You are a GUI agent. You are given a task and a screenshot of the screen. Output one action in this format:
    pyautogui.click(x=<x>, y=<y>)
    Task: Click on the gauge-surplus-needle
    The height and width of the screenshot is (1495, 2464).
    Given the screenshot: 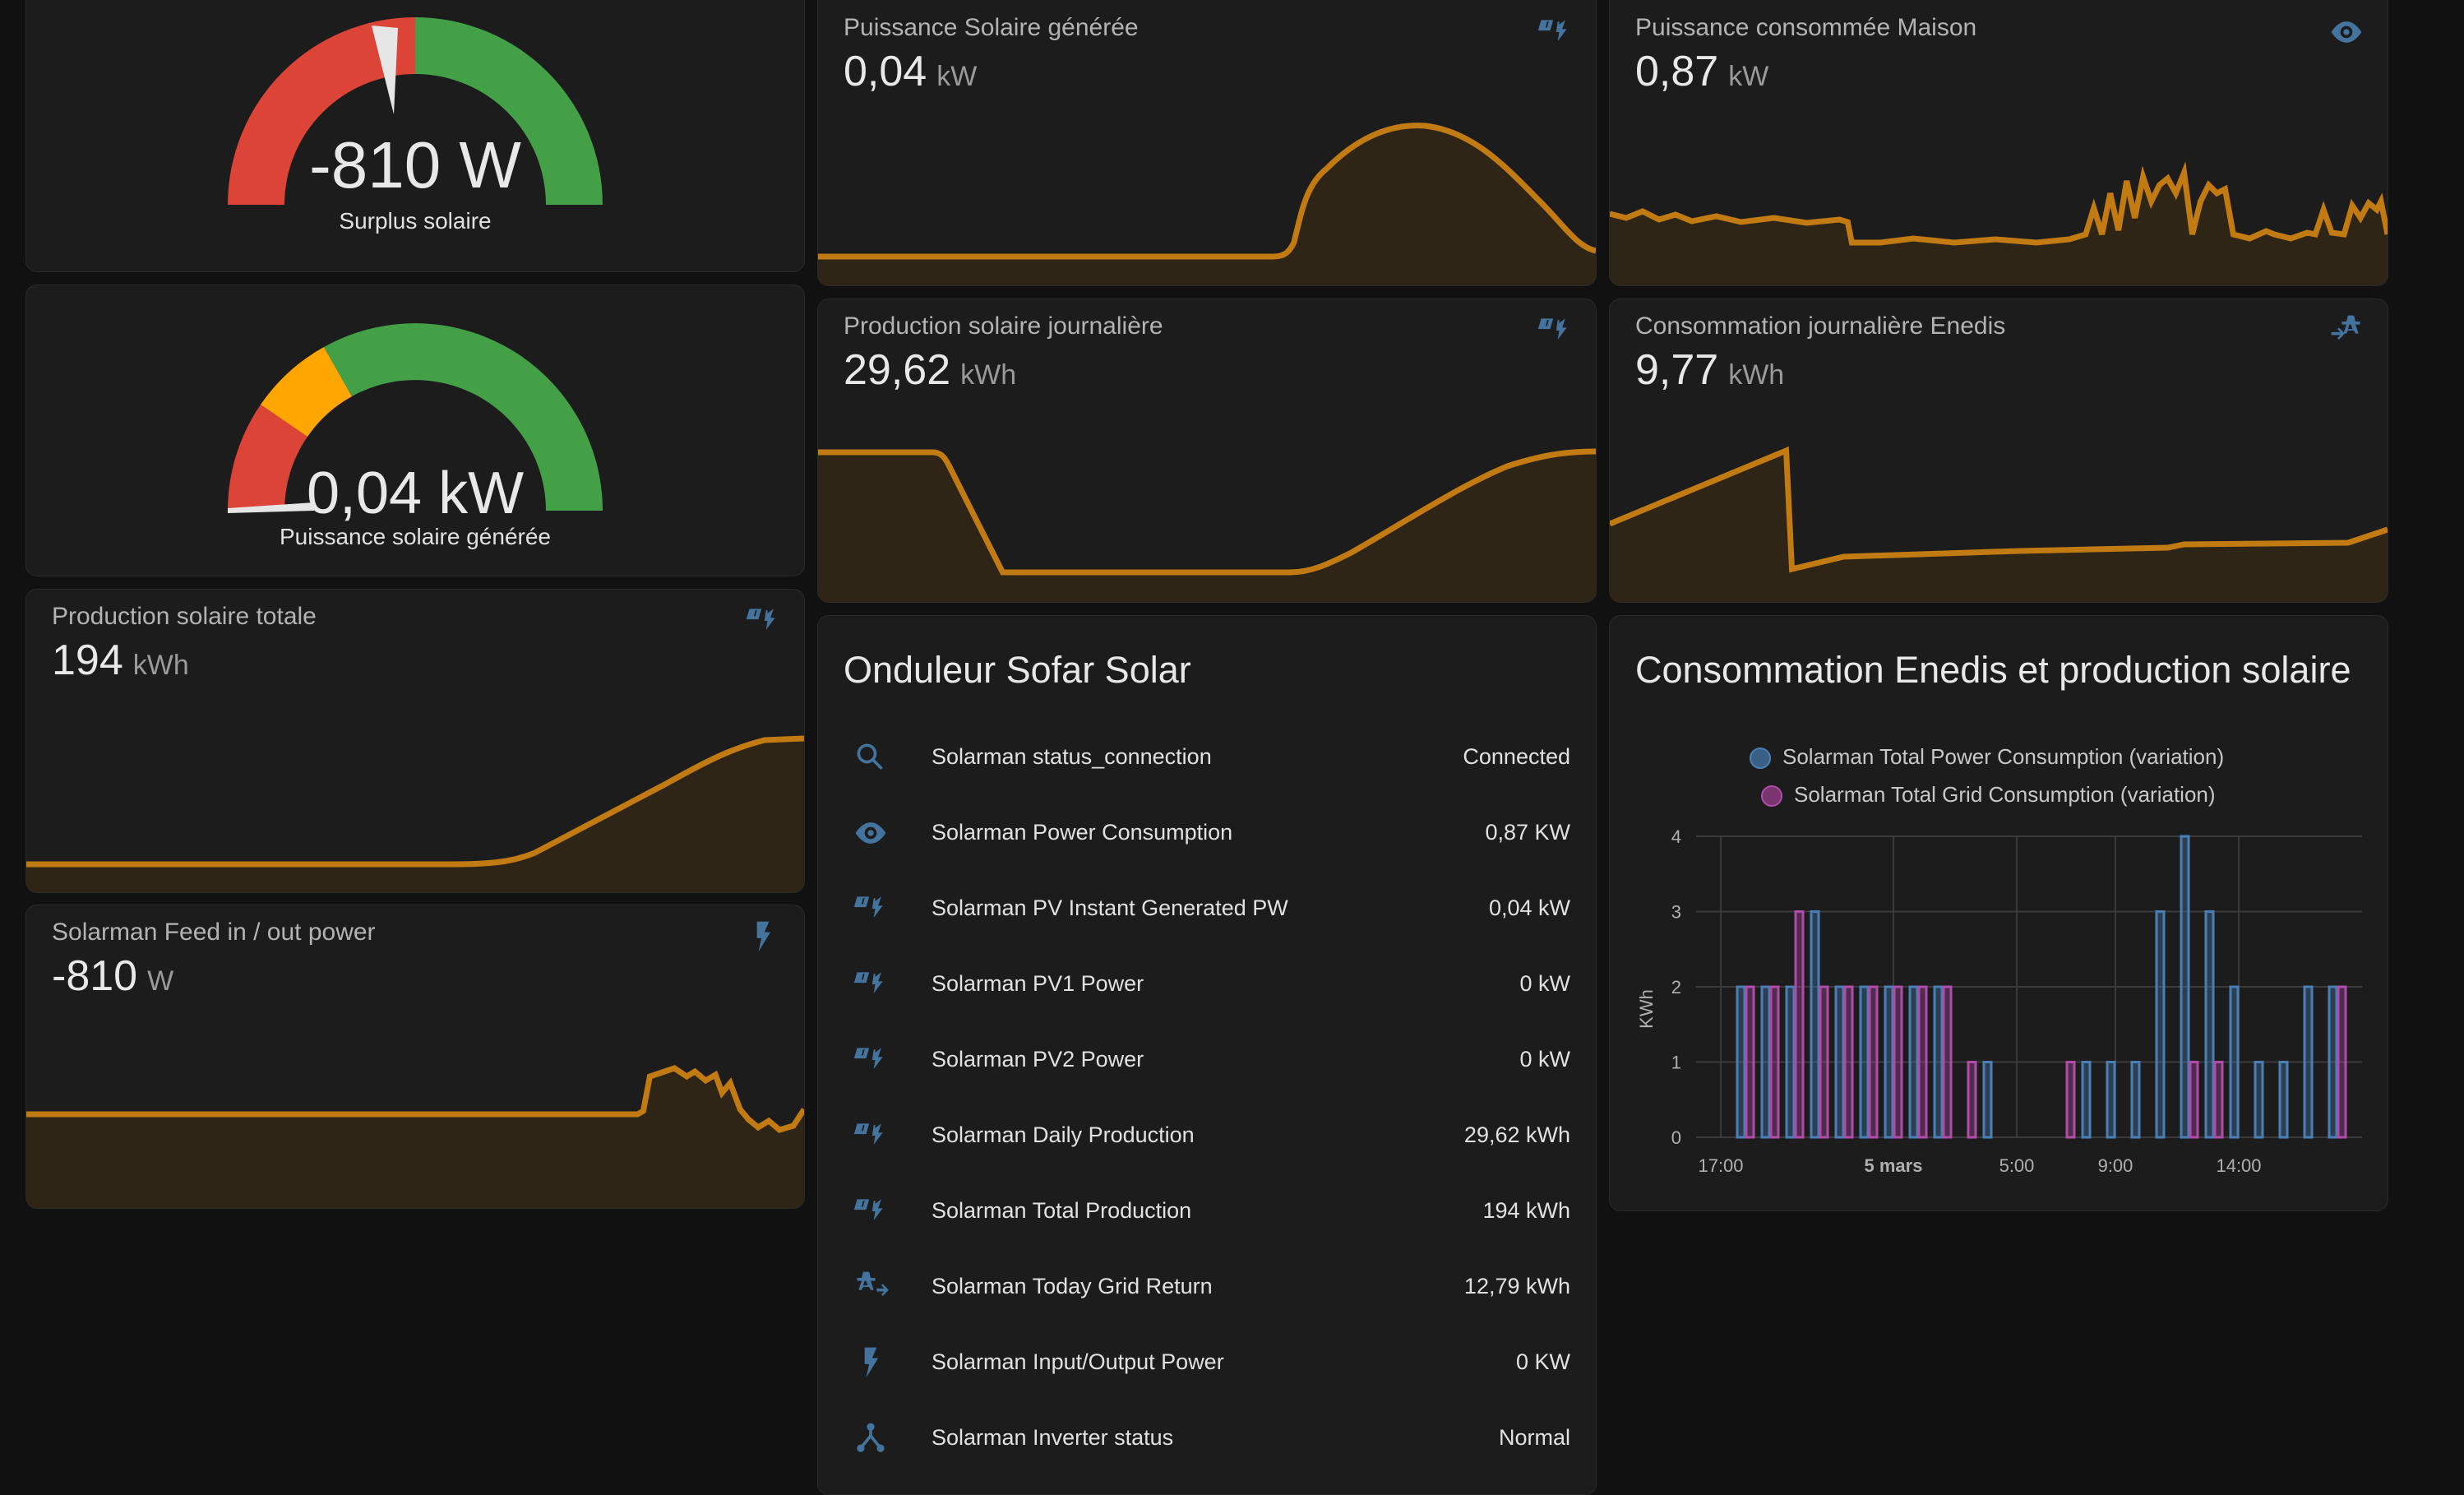 What is the action you would take?
    pyautogui.click(x=385, y=69)
    